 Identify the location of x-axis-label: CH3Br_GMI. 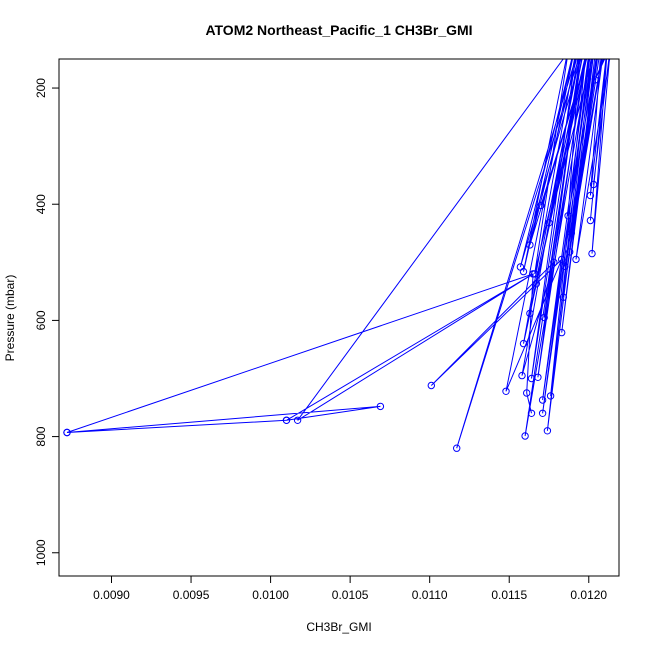
(338, 627).